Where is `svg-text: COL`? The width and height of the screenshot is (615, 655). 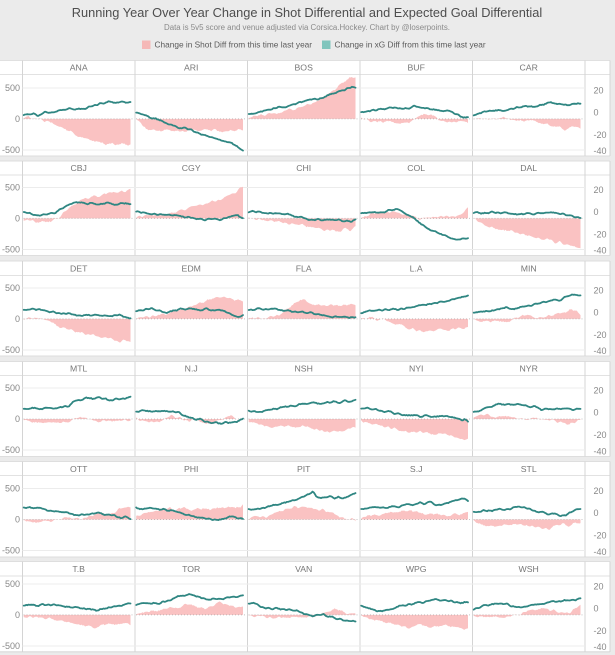 svg-text: COL is located at coordinates (416, 168).